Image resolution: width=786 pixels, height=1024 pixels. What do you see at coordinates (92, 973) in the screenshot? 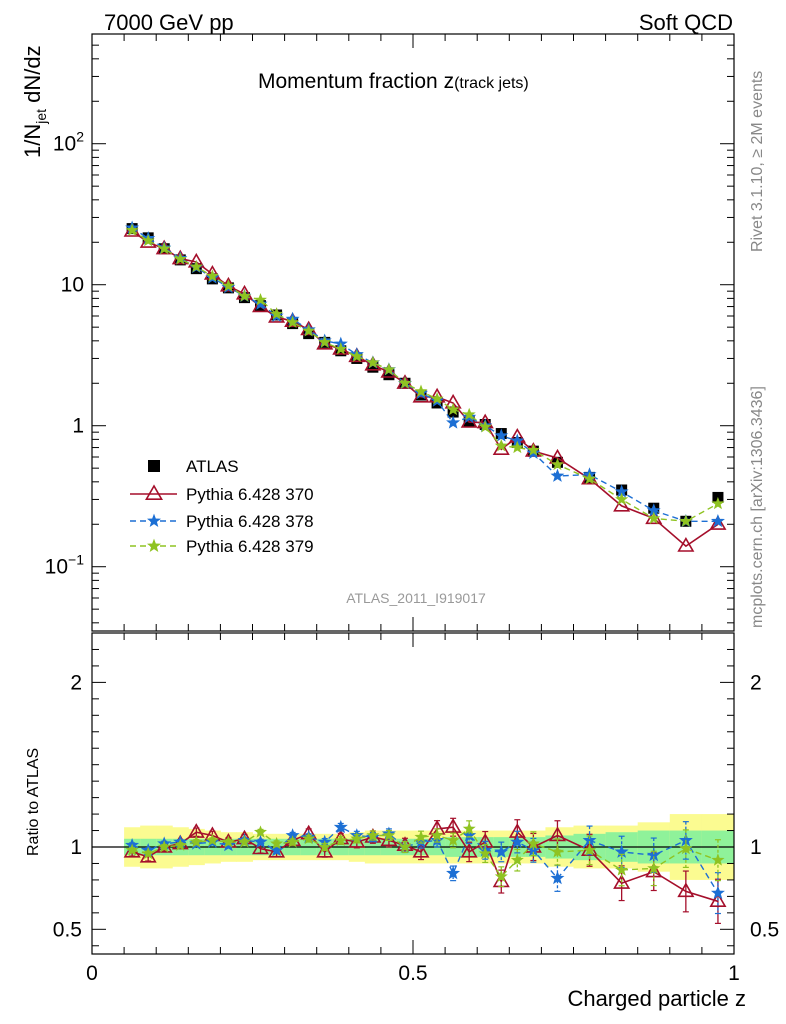
I see `x-tick-label: 0` at bounding box center [92, 973].